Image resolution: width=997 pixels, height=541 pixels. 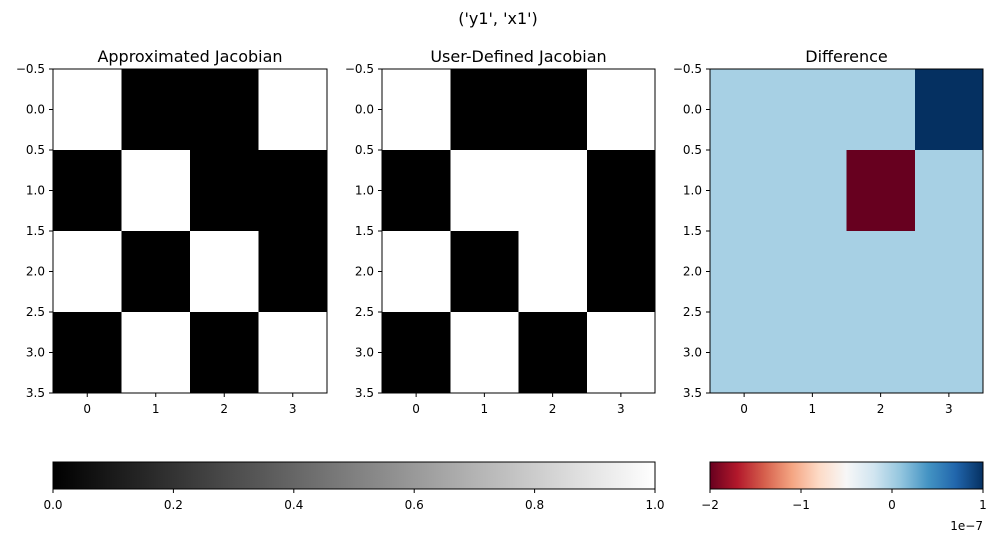 What do you see at coordinates (498, 18) in the screenshot?
I see `figure-suptitle: ('y1', 'x1')` at bounding box center [498, 18].